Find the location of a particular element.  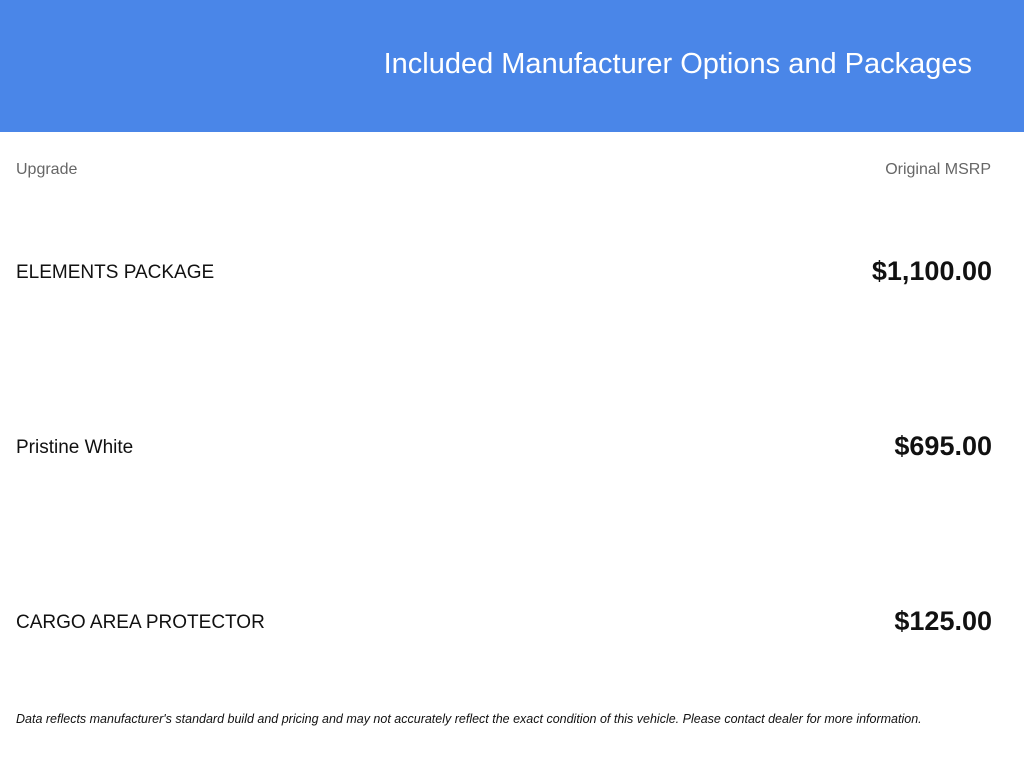

upgrade-price: $695.00 is located at coordinates (943, 446).